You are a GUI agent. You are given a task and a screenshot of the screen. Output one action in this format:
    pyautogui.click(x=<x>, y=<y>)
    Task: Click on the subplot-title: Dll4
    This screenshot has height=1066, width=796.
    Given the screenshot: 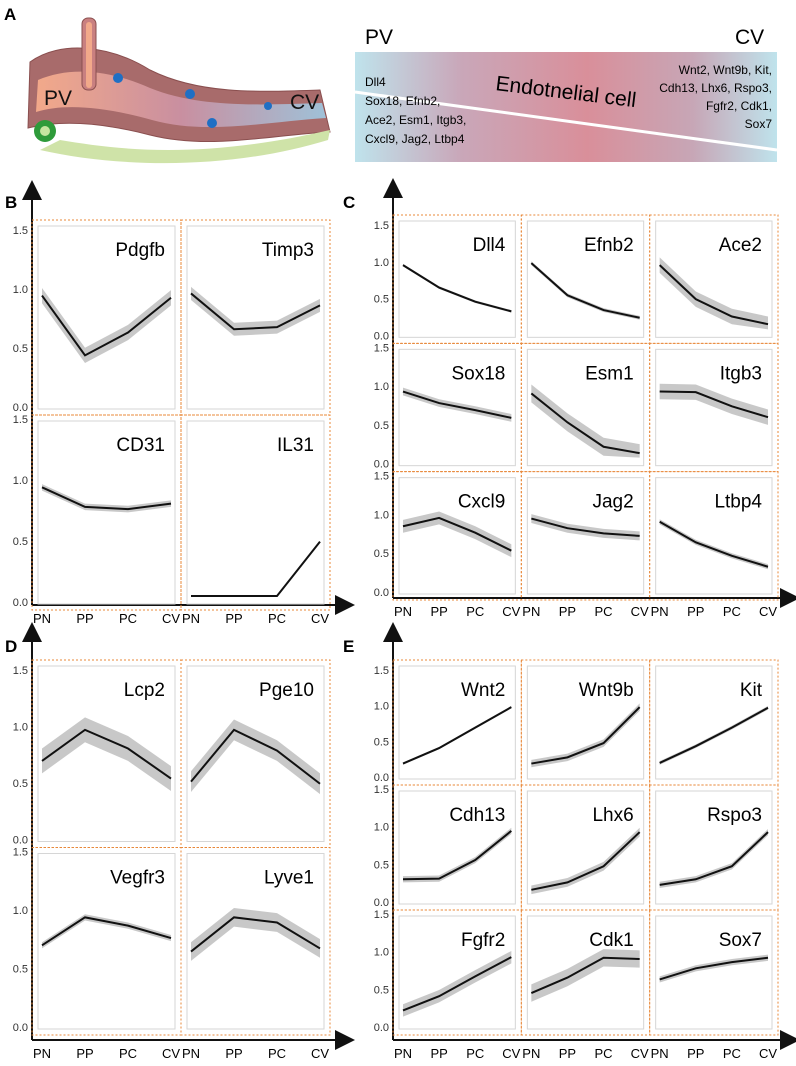 What is the action you would take?
    pyautogui.click(x=489, y=245)
    